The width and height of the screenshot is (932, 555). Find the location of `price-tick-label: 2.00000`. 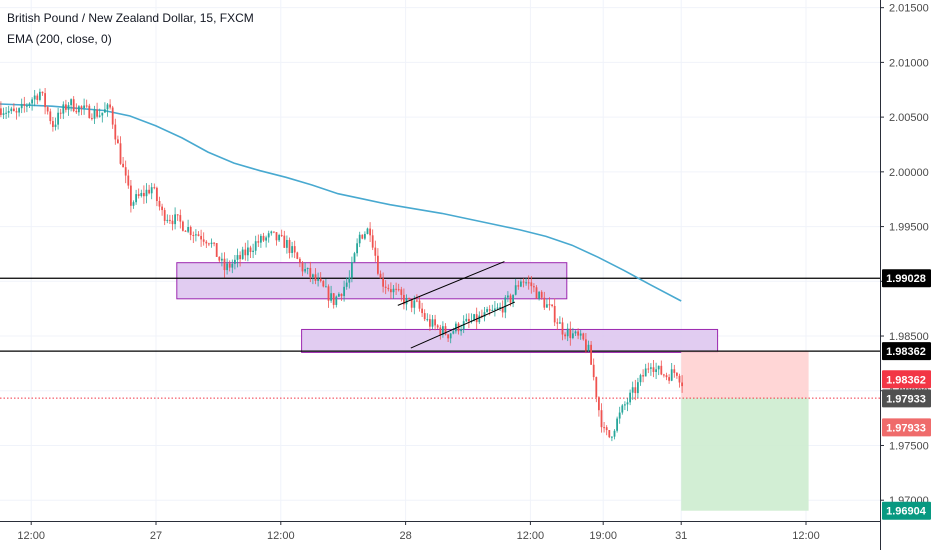

price-tick-label: 2.00000 is located at coordinates (909, 173).